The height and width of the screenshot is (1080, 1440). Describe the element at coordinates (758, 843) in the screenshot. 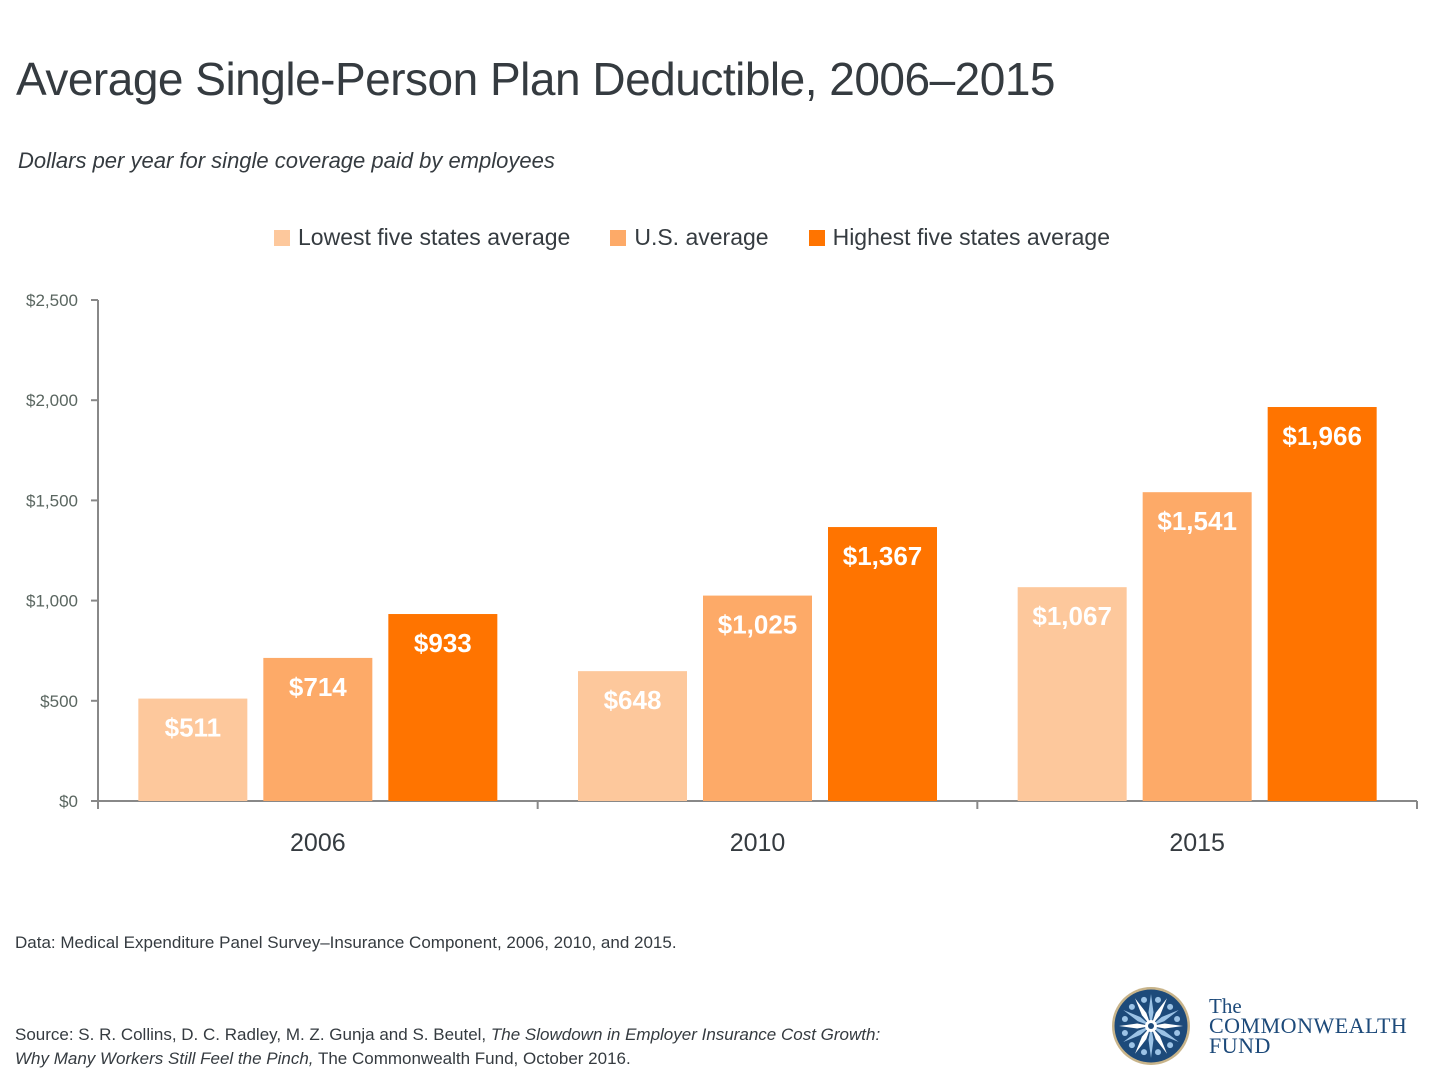

I see `x-tick-label: 2010` at that location.